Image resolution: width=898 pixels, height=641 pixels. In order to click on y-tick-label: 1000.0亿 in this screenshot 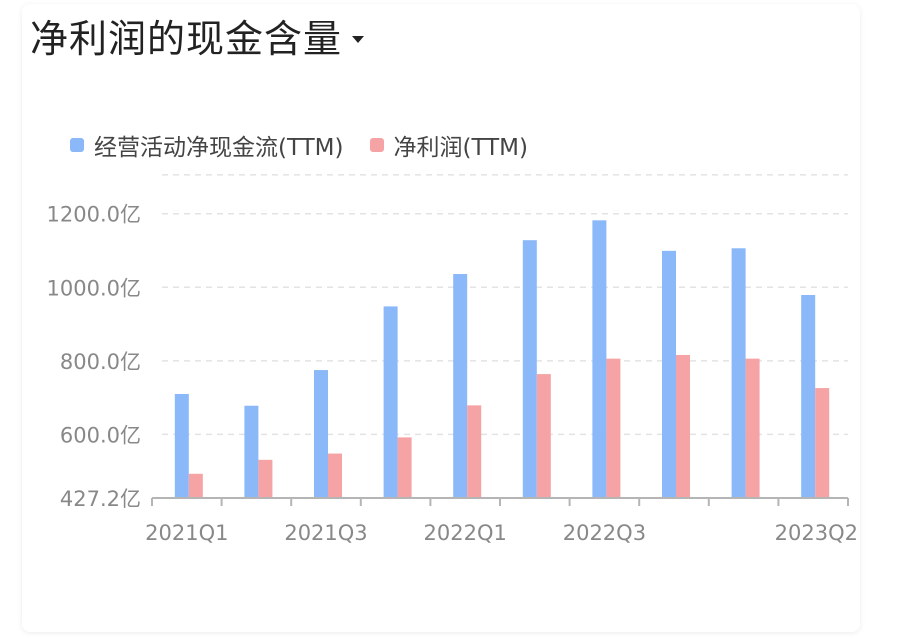, I will do `click(94, 288)`.